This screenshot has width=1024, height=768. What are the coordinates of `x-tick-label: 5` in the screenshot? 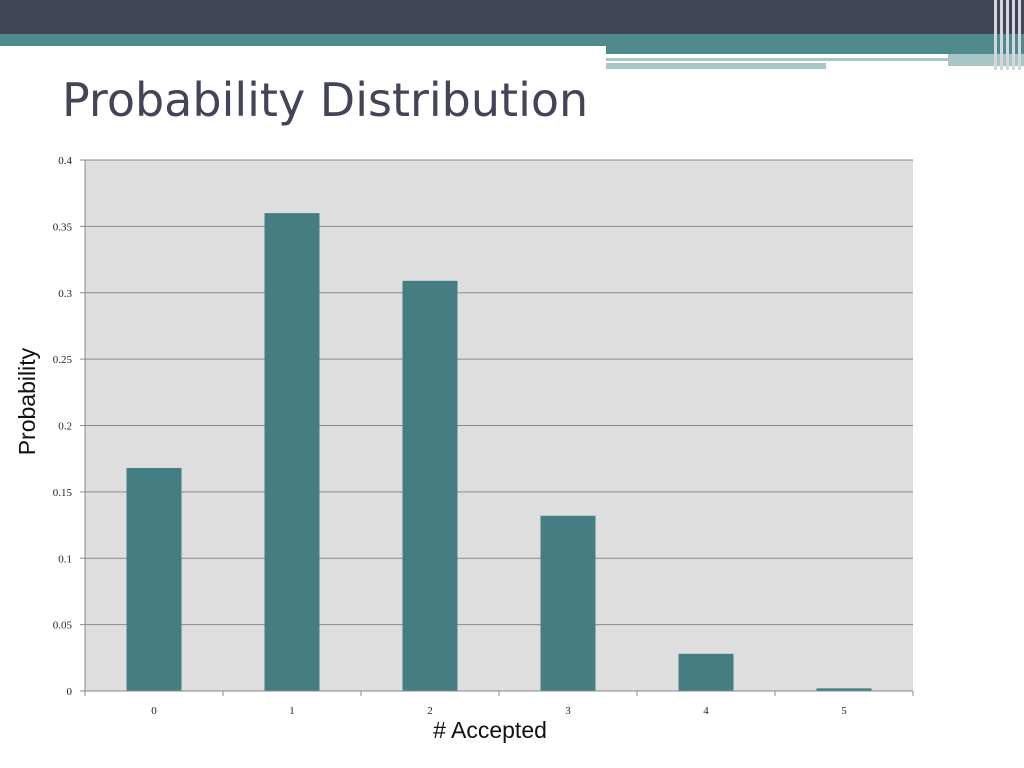 It's located at (844, 711).